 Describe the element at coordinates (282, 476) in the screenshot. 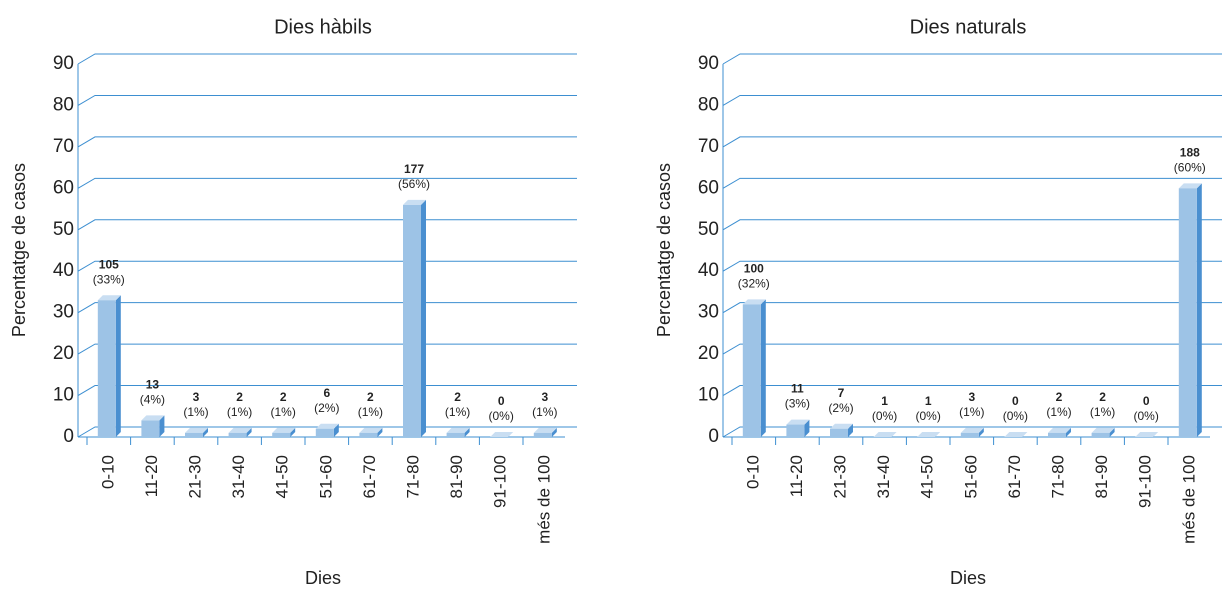

I see `x-tick-label: 41-50` at that location.